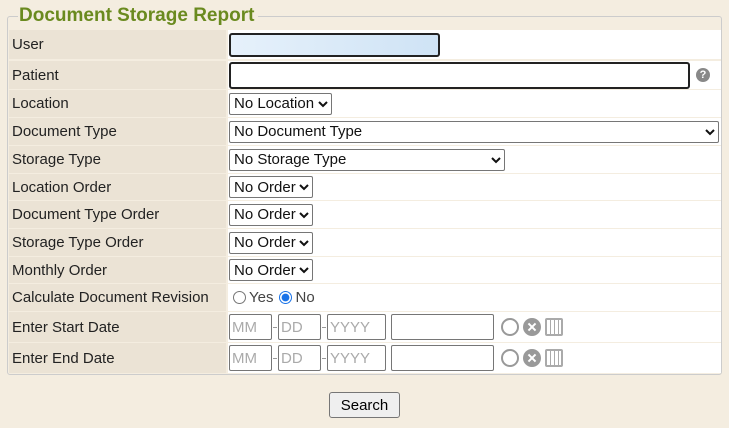  I want to click on end-time-input, so click(442, 358).